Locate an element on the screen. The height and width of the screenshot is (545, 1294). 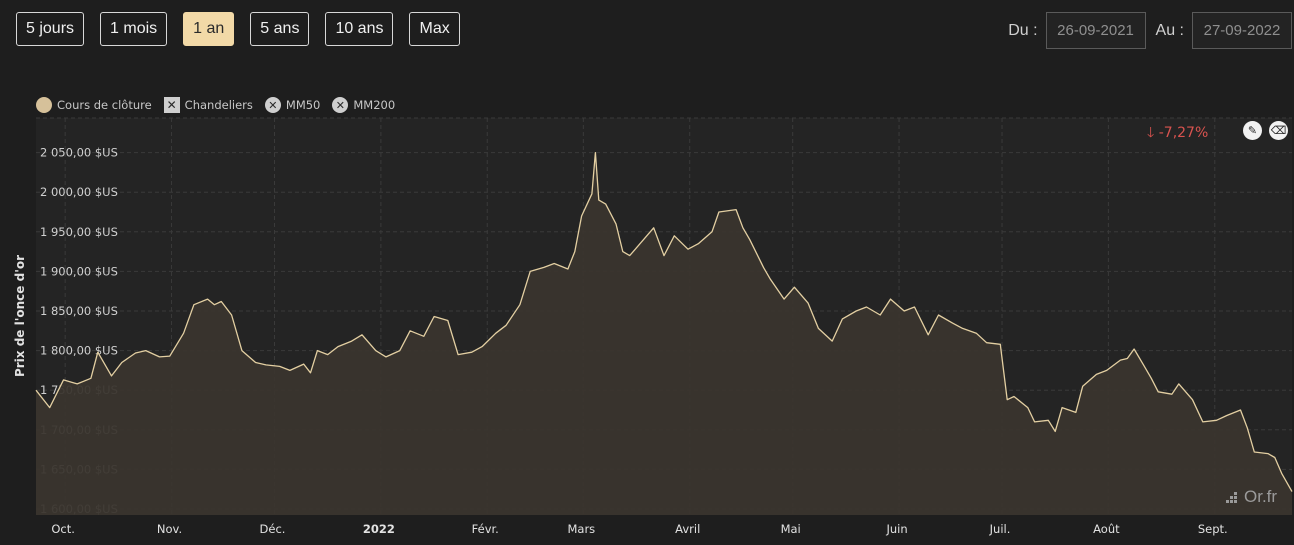
legend-item-cours-de-cloture: Cours de clôture is located at coordinates (94, 105).